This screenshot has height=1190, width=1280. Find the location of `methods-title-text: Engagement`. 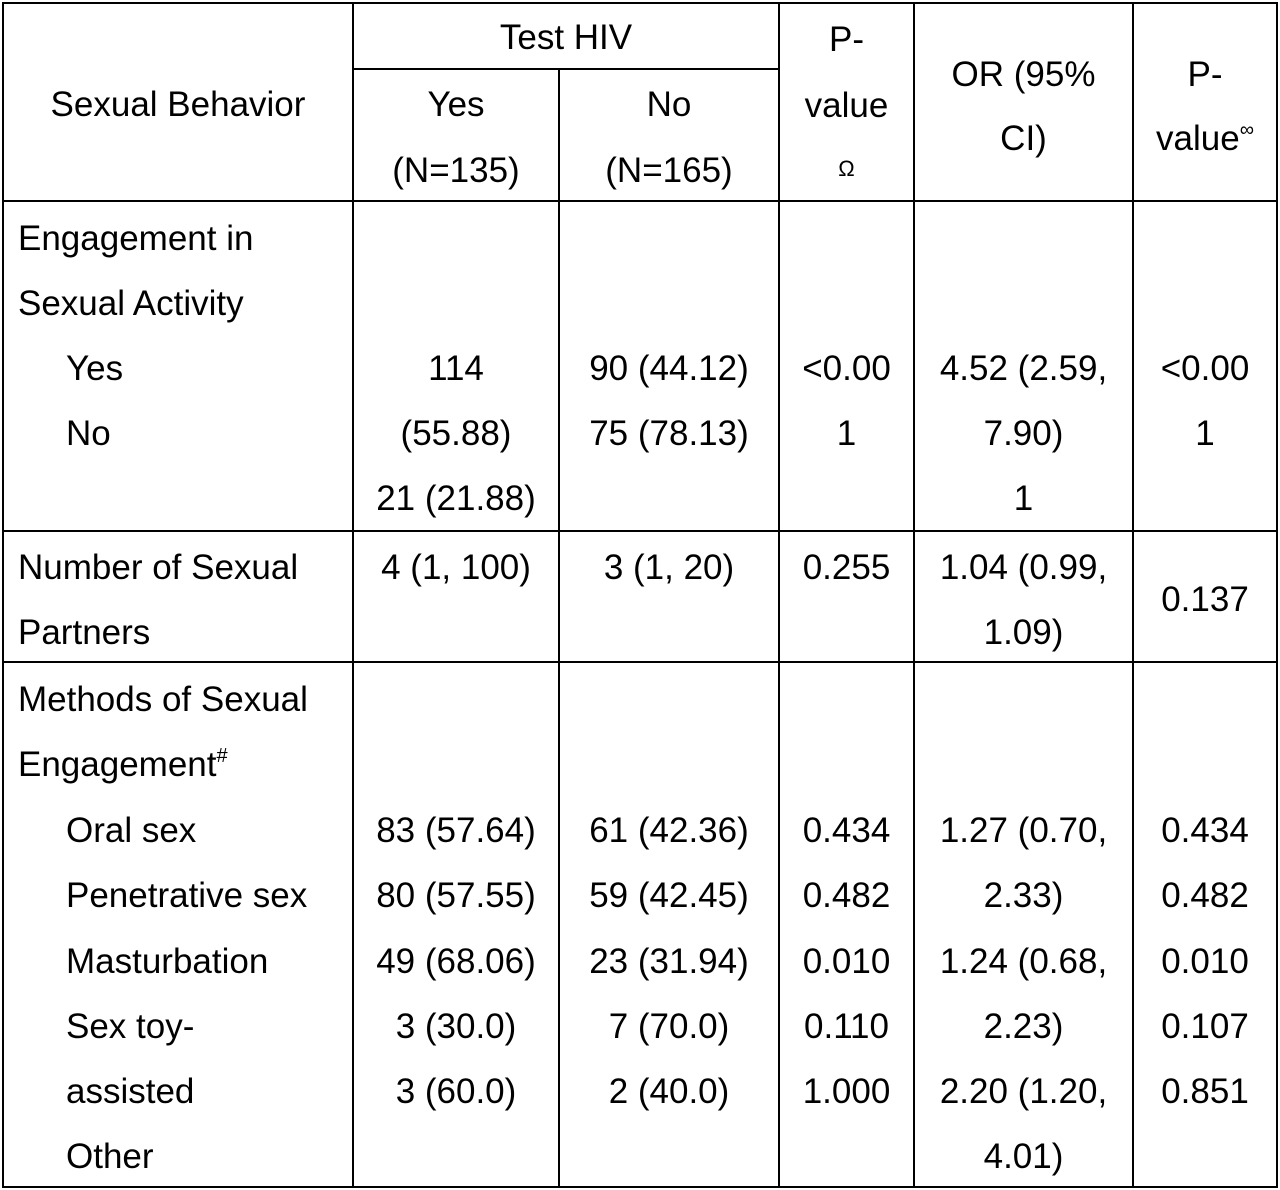

methods-title-text: Engagement is located at coordinates (117, 764).